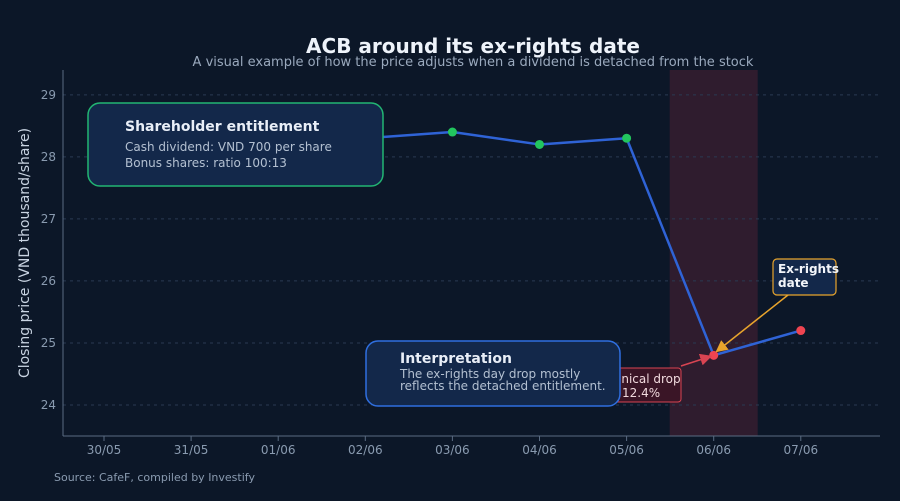  Describe the element at coordinates (641, 393) in the screenshot. I see `drop-line-2: 12.4%` at that location.